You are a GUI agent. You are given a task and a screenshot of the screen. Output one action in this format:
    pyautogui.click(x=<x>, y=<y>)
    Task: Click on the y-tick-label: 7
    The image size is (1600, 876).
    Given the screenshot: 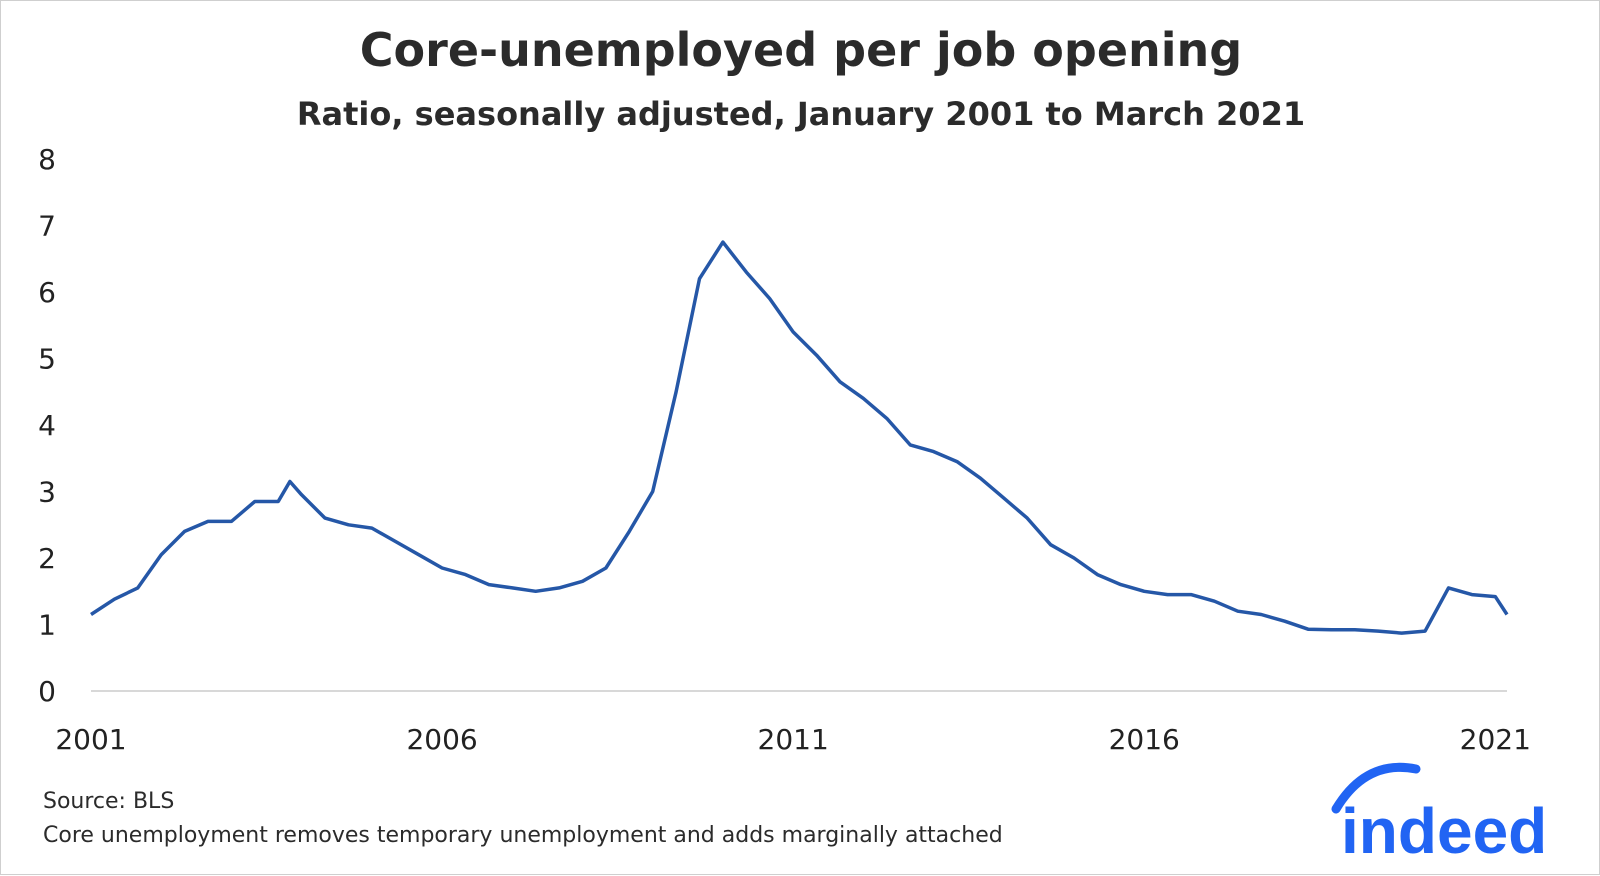 What is the action you would take?
    pyautogui.click(x=47, y=226)
    